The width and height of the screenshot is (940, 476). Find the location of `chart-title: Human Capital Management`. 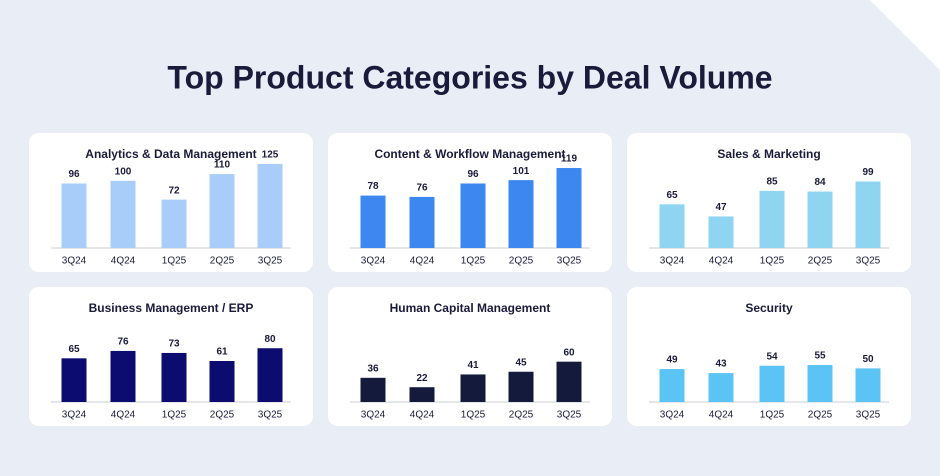

chart-title: Human Capital Management is located at coordinates (470, 308).